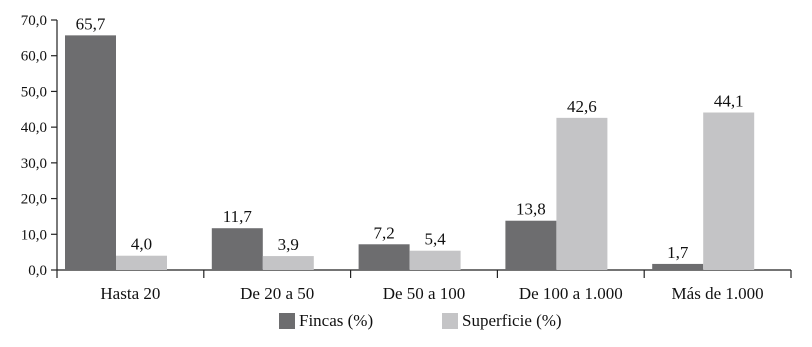 This screenshot has width=812, height=347. What do you see at coordinates (34, 57) in the screenshot?
I see `y-tick-label: 60,0` at bounding box center [34, 57].